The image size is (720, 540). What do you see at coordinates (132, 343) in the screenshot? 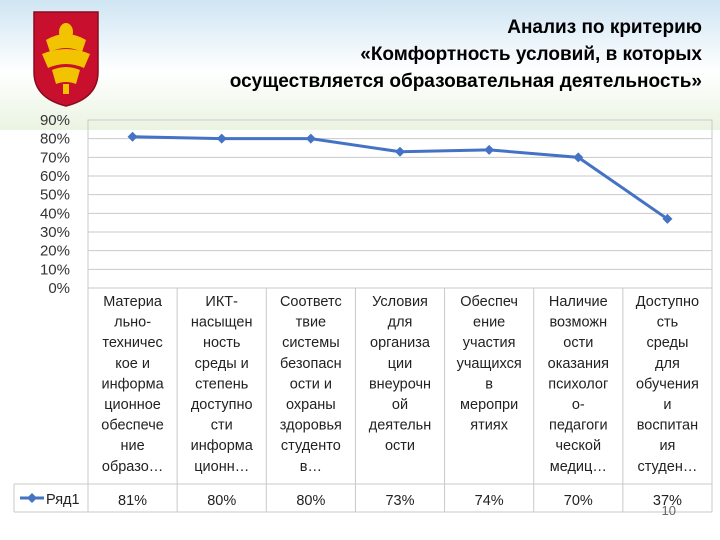
I see `category-label: техничес` at bounding box center [132, 343].